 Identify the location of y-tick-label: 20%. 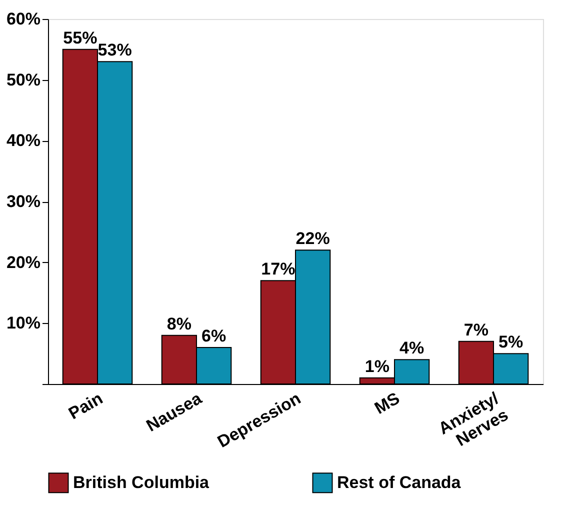
(23, 262).